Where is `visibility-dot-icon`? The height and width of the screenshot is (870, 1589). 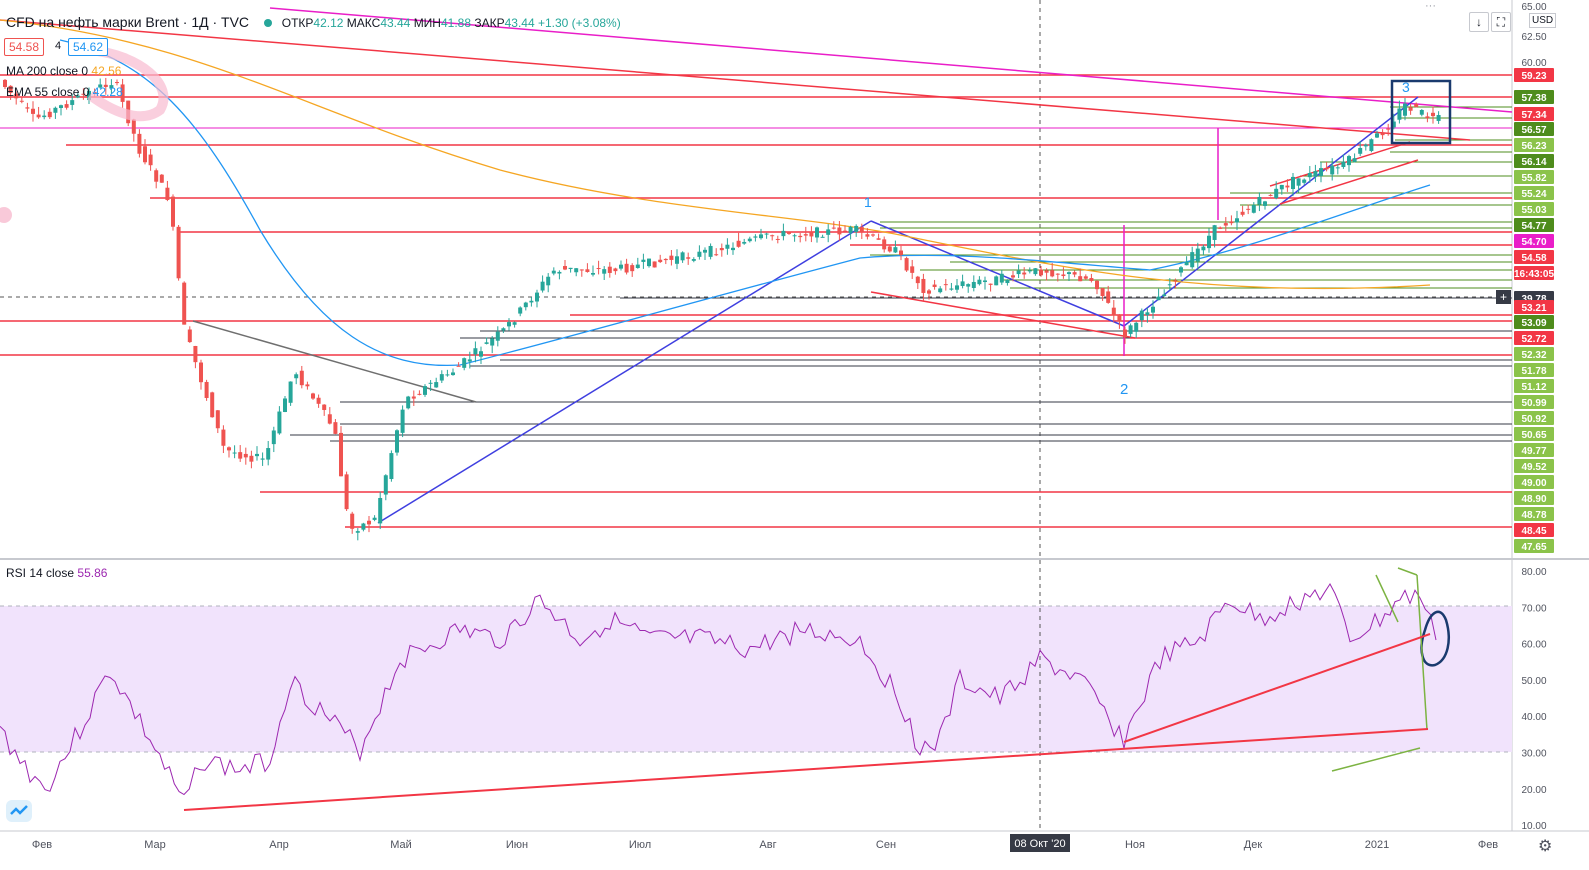 visibility-dot-icon is located at coordinates (268, 23).